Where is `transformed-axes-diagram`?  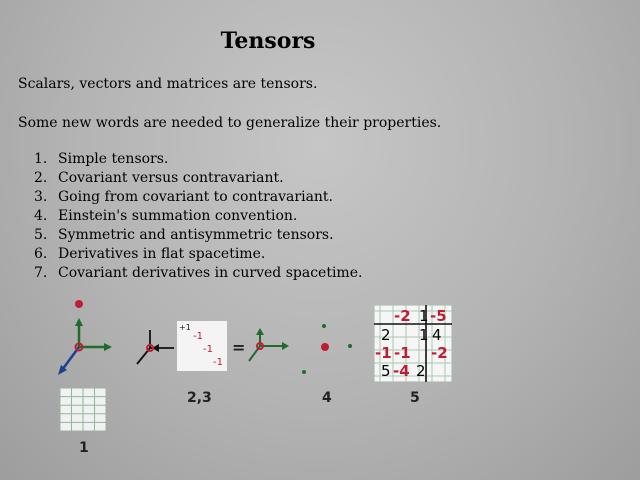
transformed-axes-diagram is located at coordinates (268, 345).